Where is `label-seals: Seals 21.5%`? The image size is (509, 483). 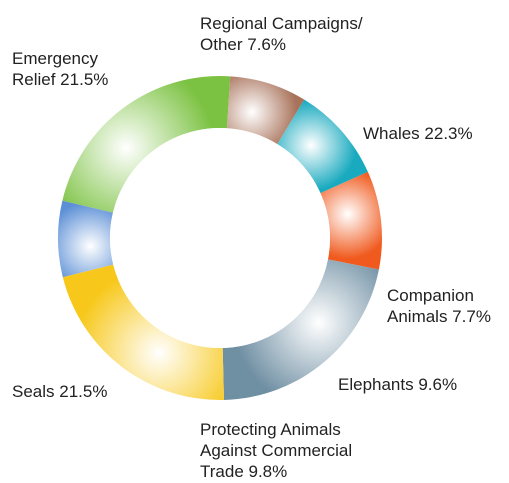 label-seals: Seals 21.5% is located at coordinates (60, 391).